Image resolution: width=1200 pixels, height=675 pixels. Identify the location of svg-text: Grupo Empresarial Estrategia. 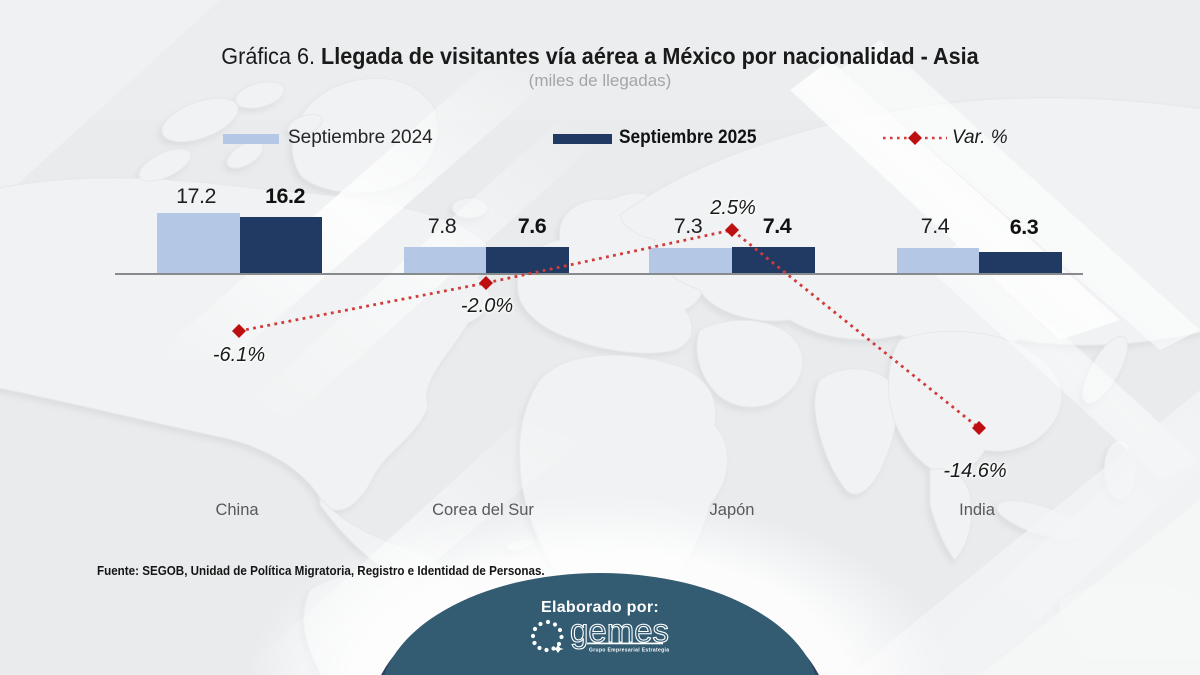
(629, 651).